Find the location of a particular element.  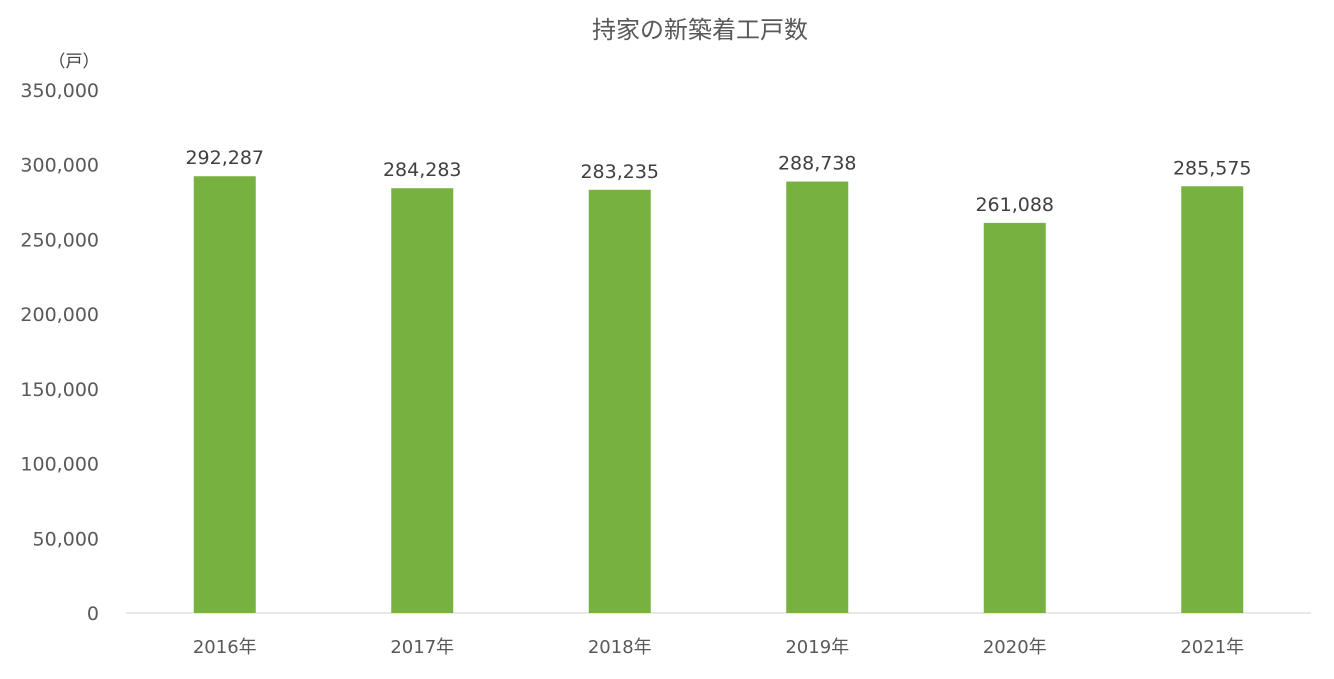

y-axis-unit-label: （戸） is located at coordinates (74, 62).